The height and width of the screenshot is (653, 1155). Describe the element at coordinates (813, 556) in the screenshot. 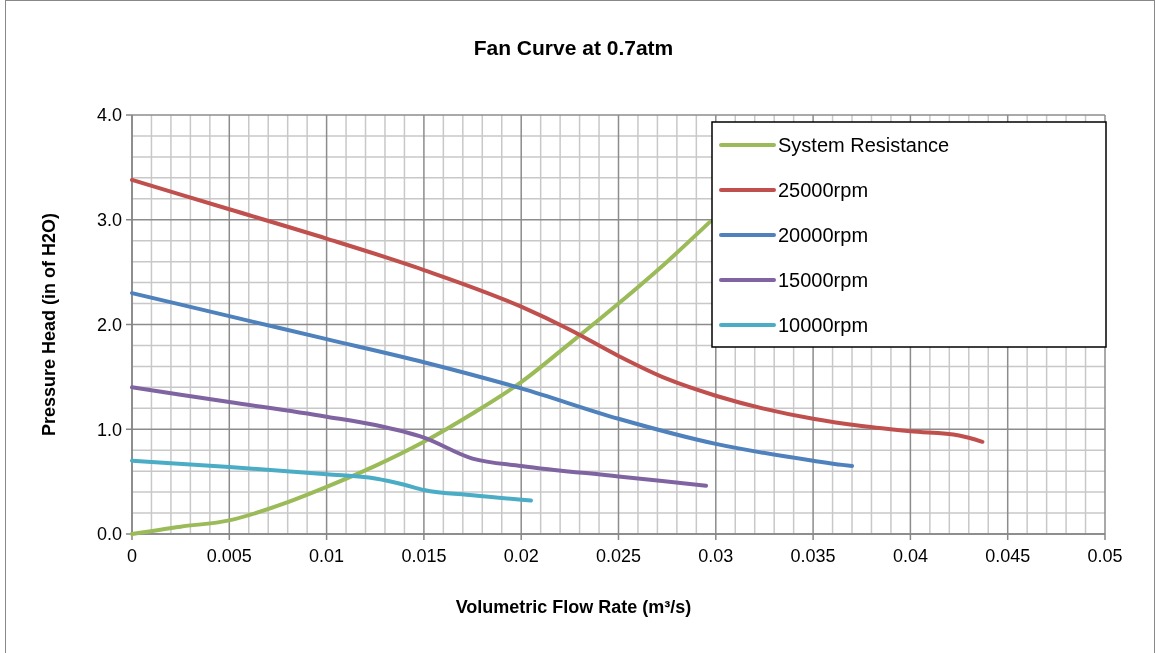

I see `x-tick-label: 0.035` at that location.